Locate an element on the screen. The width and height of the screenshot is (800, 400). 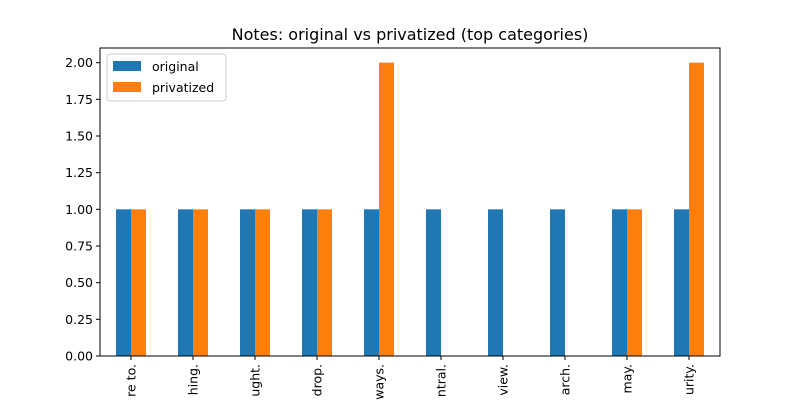
y-tick-label: 1.50 is located at coordinates (79, 136).